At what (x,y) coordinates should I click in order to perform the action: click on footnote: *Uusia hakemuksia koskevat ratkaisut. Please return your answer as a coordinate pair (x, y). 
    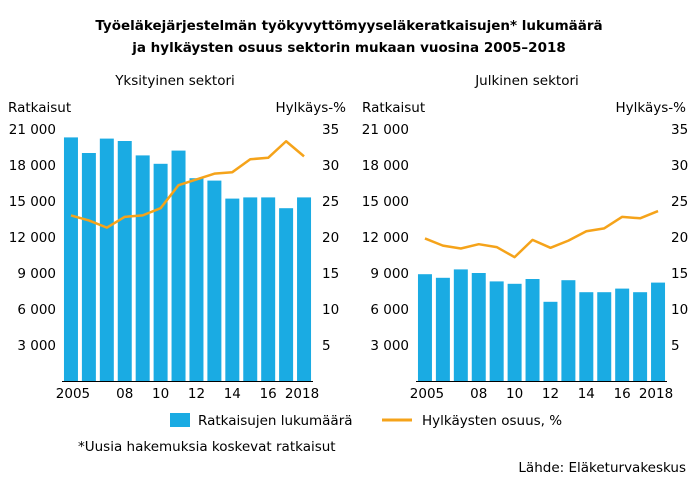
    Looking at the image, I should click on (207, 447).